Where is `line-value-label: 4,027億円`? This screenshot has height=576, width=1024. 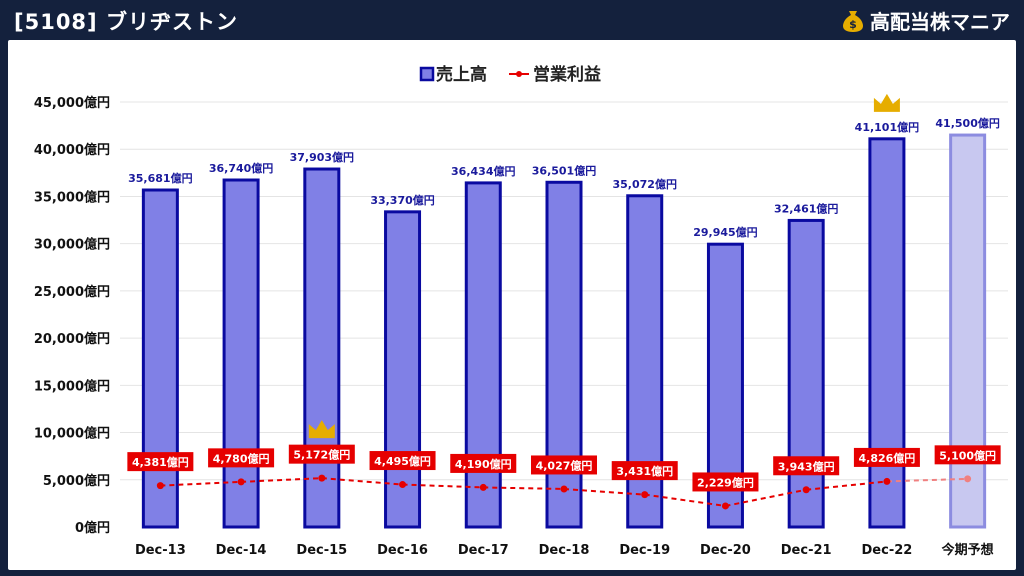
line-value-label: 4,027億円 is located at coordinates (564, 465).